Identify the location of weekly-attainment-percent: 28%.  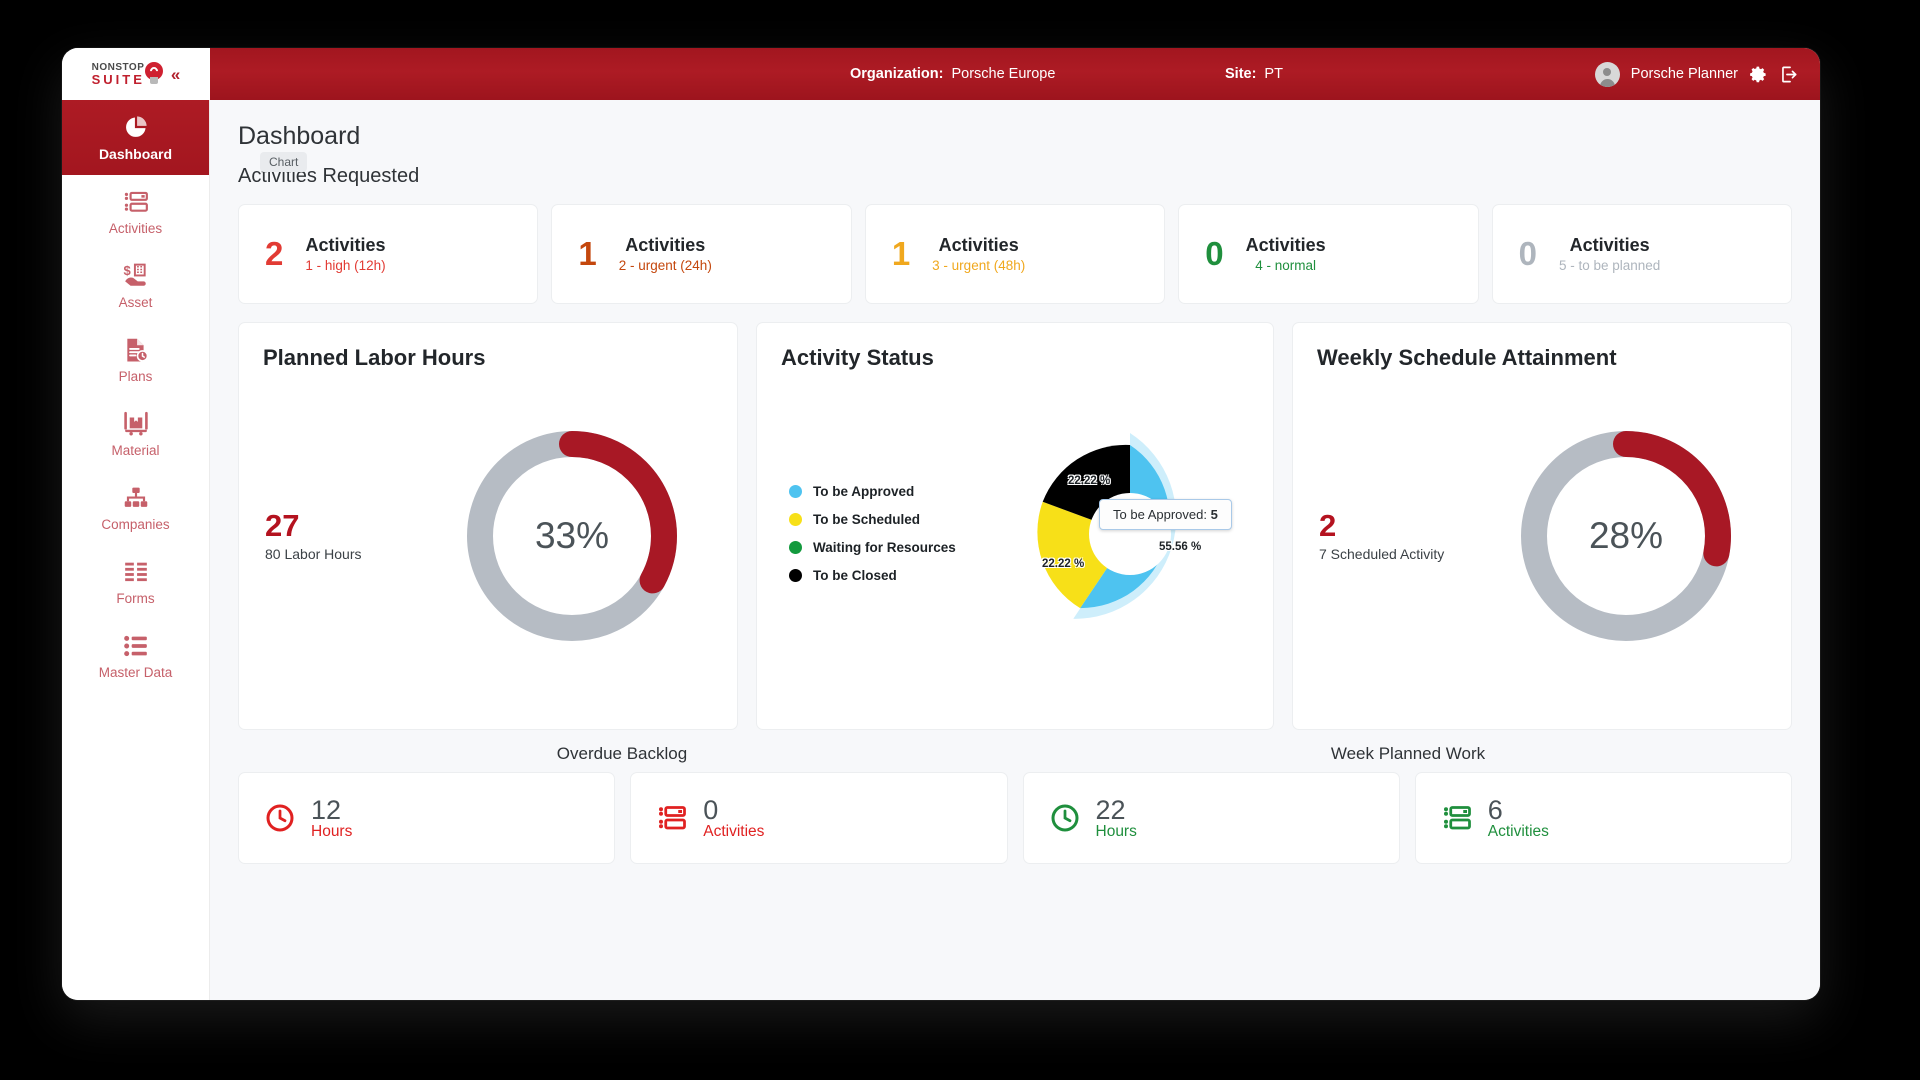
(1626, 535).